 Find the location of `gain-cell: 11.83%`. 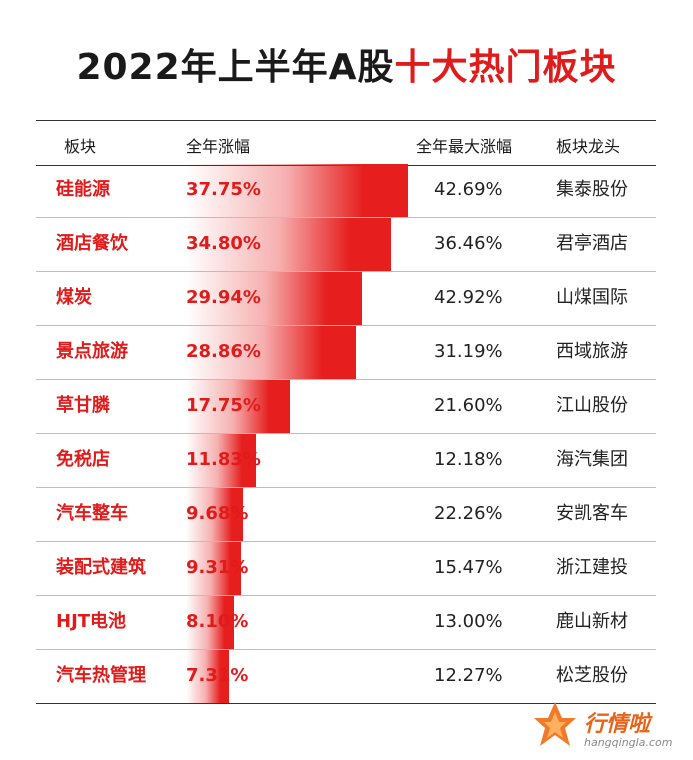

gain-cell: 11.83% is located at coordinates (223, 459).